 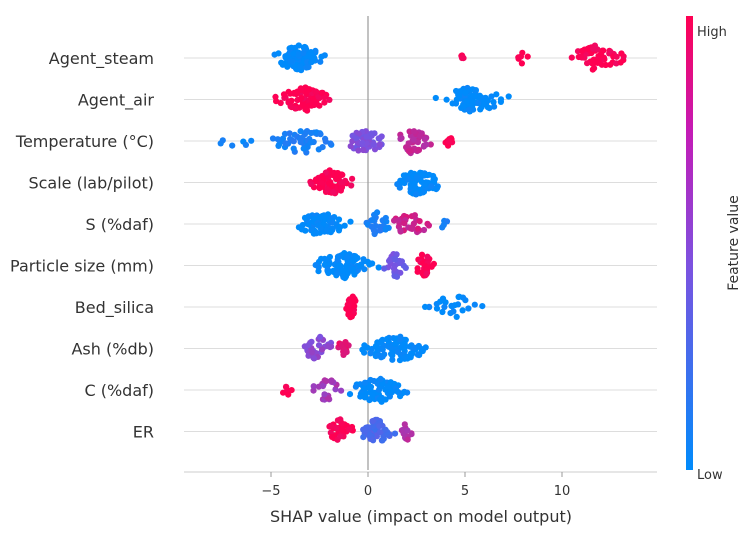 I want to click on x-tick-label: 5, so click(x=465, y=491).